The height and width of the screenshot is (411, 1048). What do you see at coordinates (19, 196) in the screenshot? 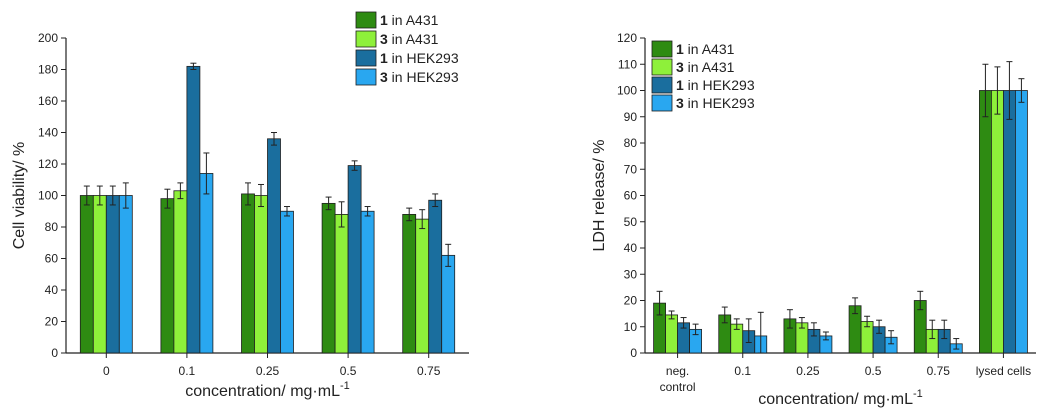
I see `y-axis-title: Cell viability/ %` at bounding box center [19, 196].